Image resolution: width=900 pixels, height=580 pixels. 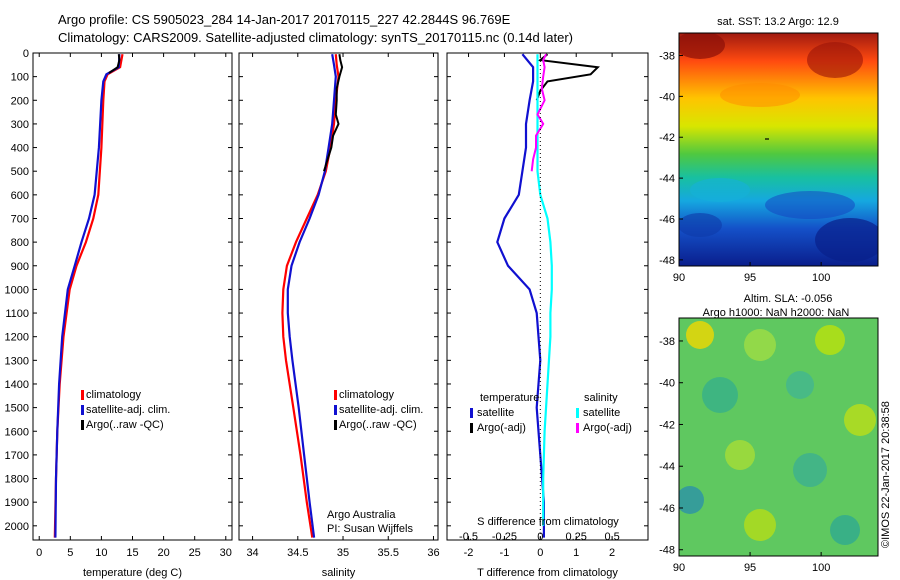 I want to click on legend-header: salinity, so click(x=601, y=398).